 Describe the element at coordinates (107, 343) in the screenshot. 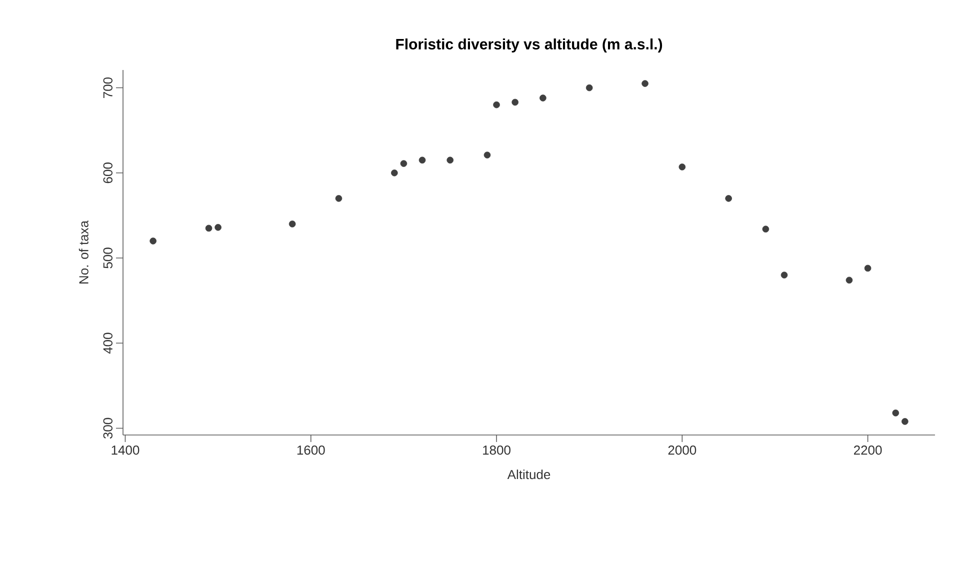

I see `y-tick-label: 400` at that location.